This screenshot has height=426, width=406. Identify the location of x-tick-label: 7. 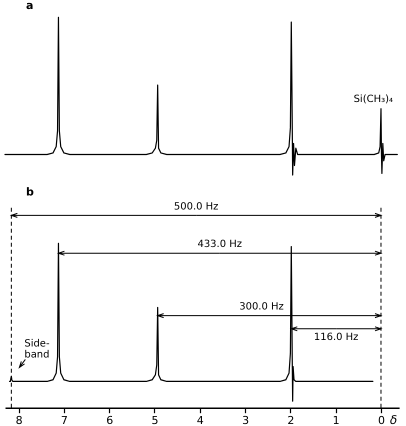
(64, 420).